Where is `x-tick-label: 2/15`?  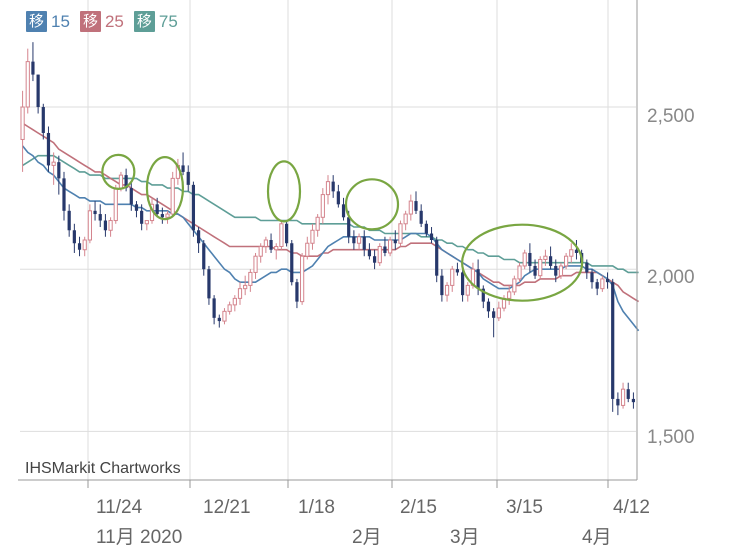 x-tick-label: 2/15 is located at coordinates (418, 507).